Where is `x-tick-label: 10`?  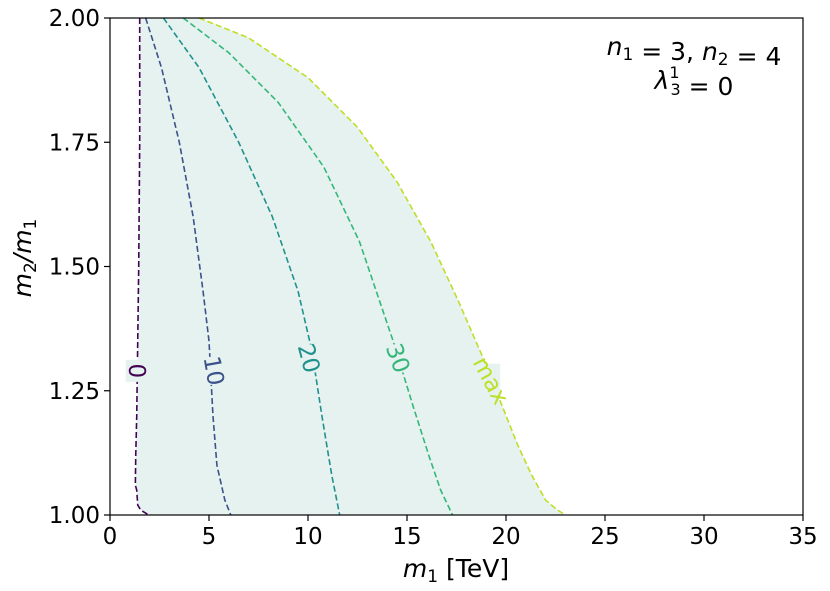 x-tick-label: 10 is located at coordinates (307, 537).